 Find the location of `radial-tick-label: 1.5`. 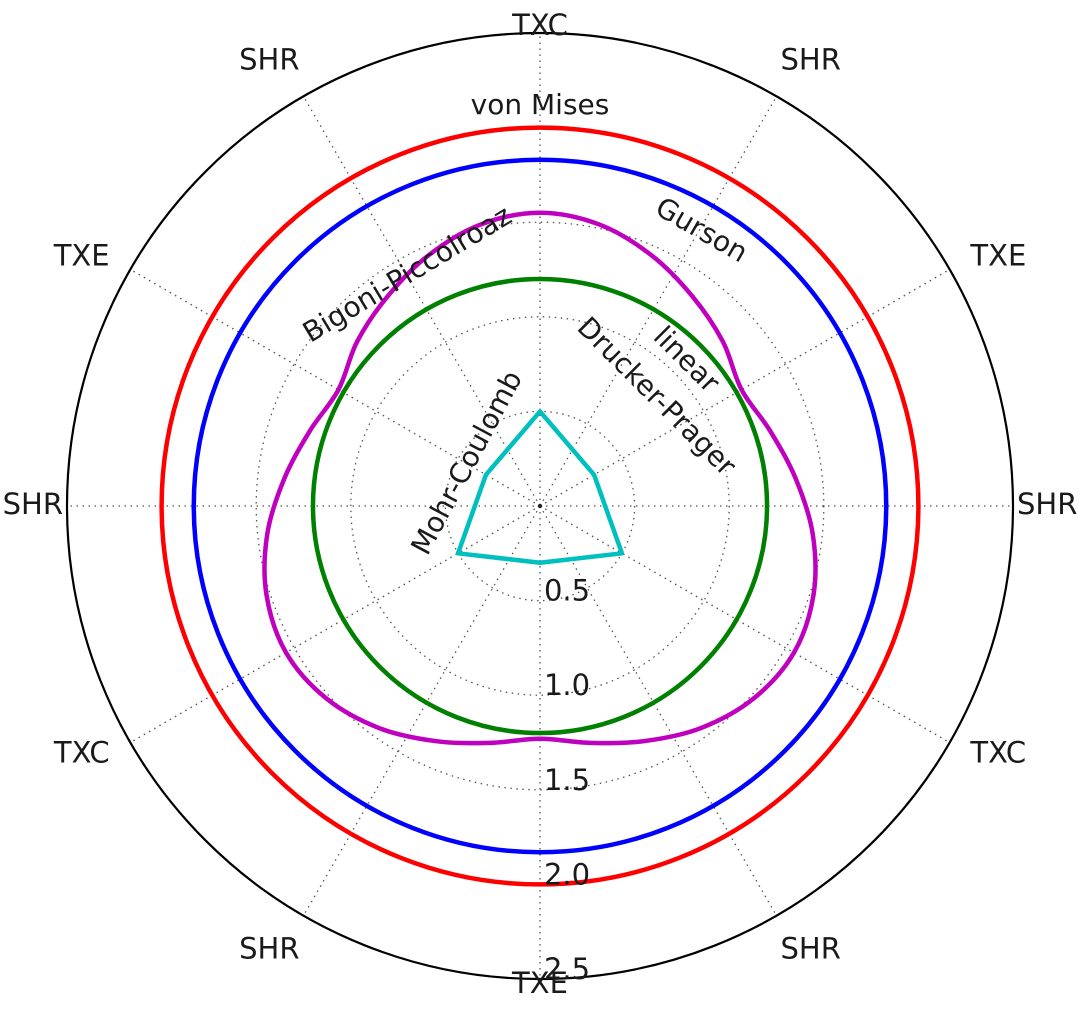

radial-tick-label: 1.5 is located at coordinates (567, 780).